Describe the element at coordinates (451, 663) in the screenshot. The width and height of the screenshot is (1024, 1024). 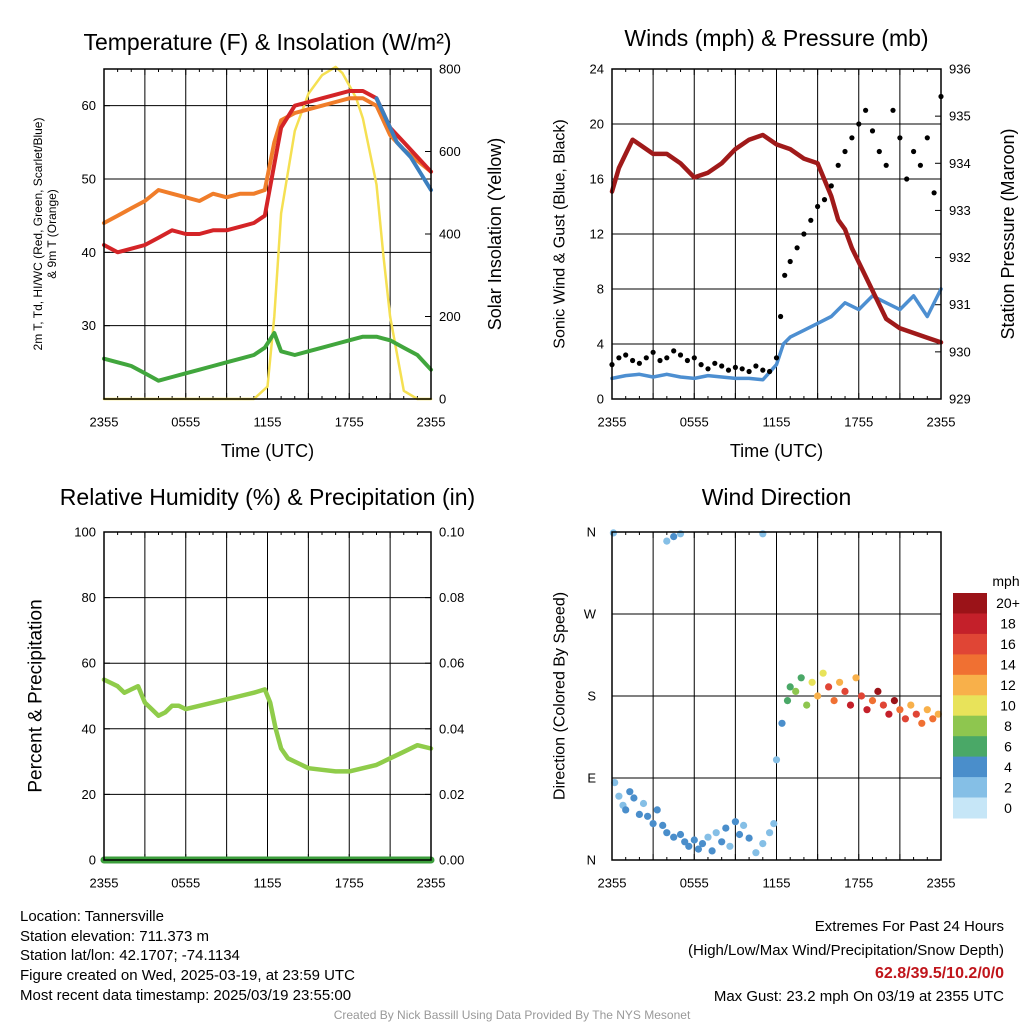
I see `y2-tick-label: 0.06` at that location.